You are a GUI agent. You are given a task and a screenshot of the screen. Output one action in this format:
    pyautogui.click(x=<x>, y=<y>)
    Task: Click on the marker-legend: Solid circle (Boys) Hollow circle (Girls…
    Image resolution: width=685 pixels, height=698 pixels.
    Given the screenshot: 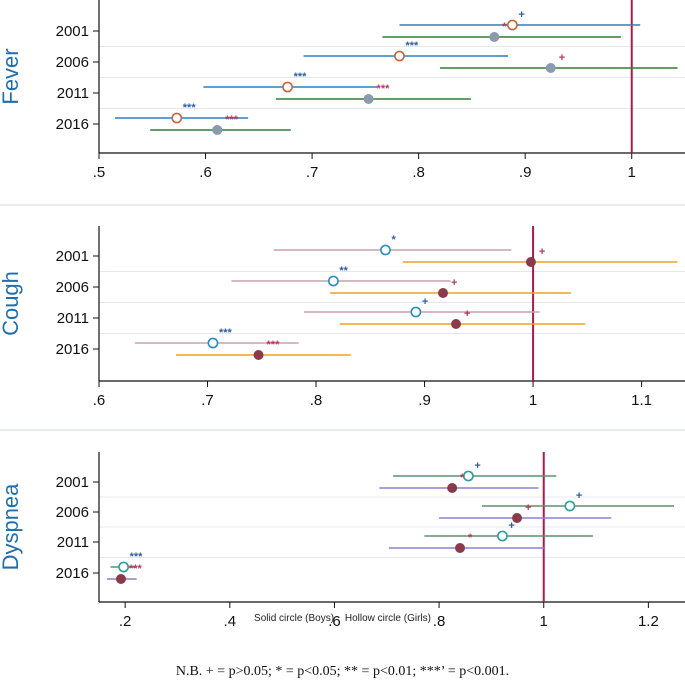 What is the action you would take?
    pyautogui.click(x=342, y=618)
    